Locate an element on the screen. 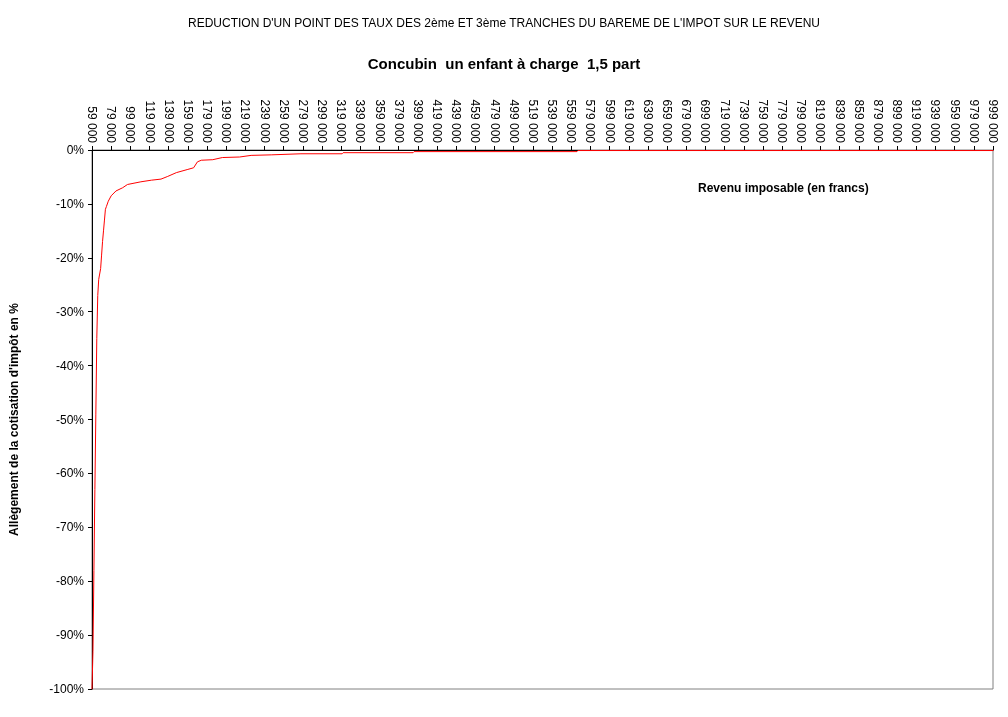 The height and width of the screenshot is (717, 1008). x-tick-label: 819 000 is located at coordinates (820, 121).